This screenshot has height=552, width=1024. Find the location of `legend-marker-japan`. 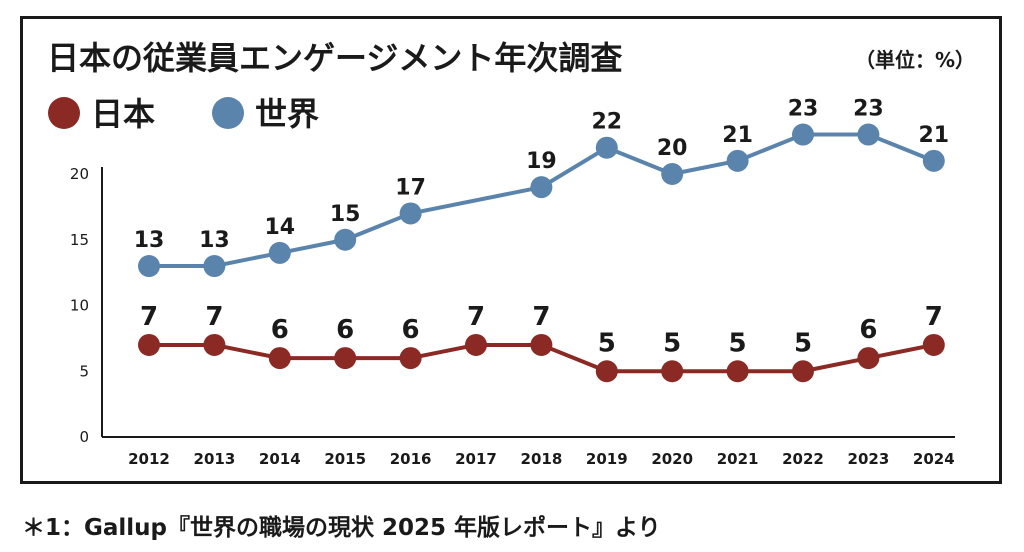

legend-marker-japan is located at coordinates (64, 113).